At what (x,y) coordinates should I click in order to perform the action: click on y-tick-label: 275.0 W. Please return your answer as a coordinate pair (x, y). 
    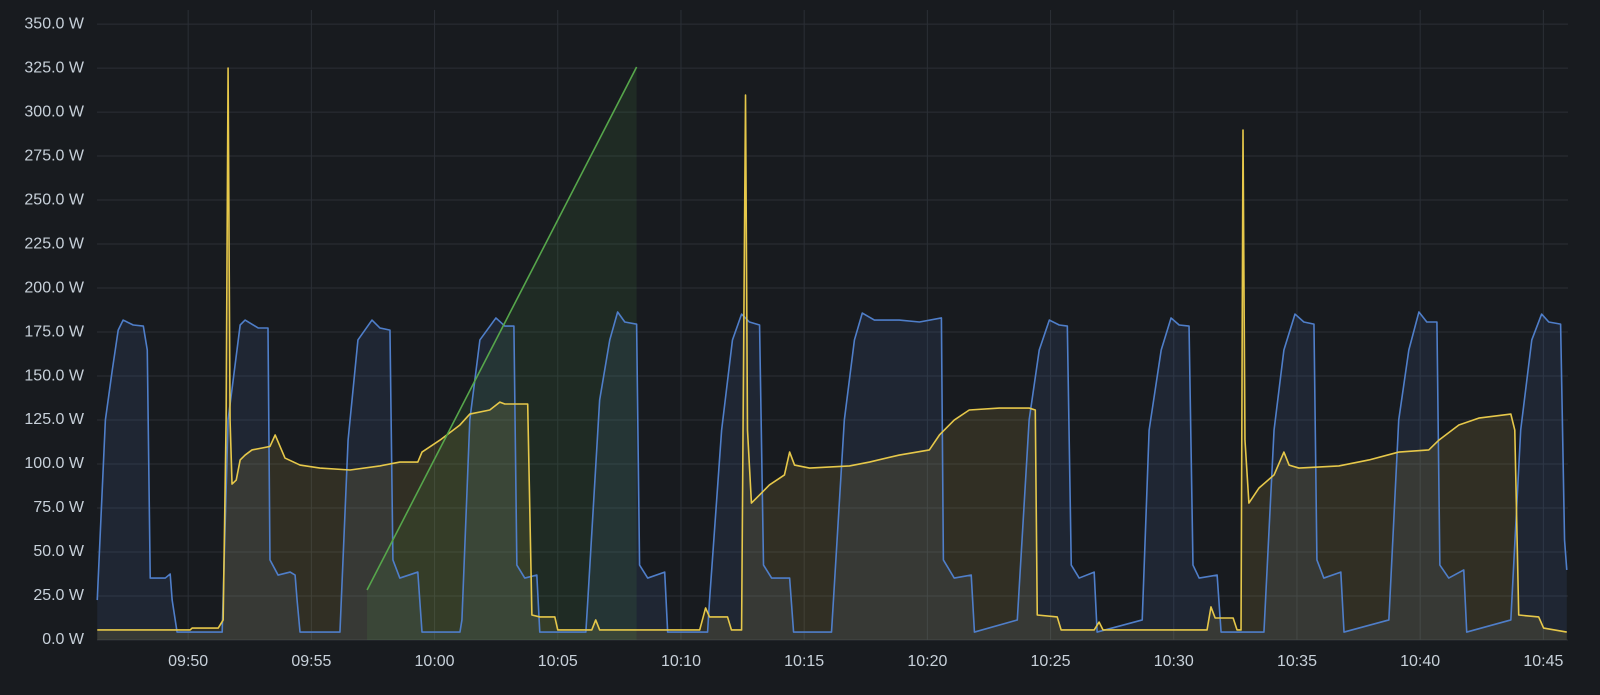
    Looking at the image, I should click on (54, 155).